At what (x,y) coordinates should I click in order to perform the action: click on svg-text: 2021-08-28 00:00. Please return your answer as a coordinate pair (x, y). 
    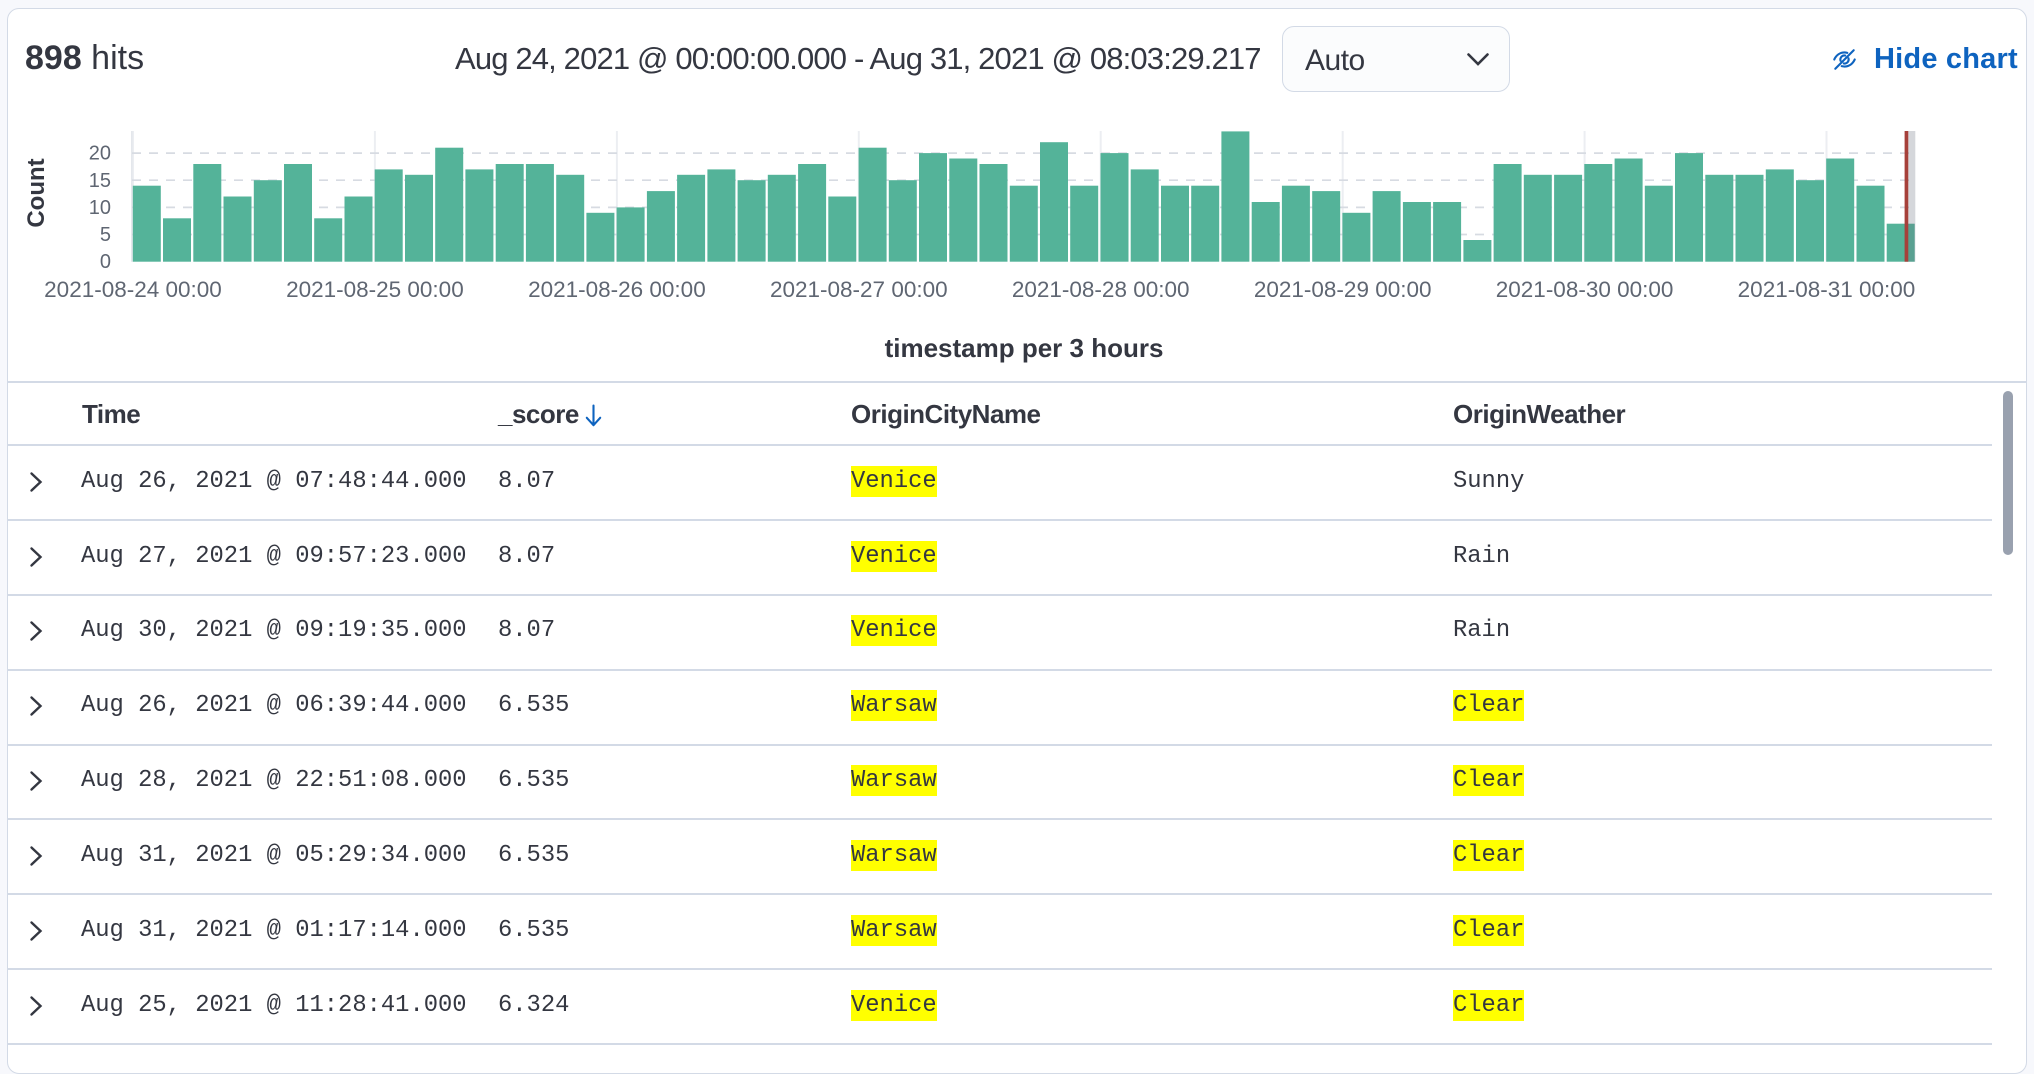
    Looking at the image, I should click on (1101, 289).